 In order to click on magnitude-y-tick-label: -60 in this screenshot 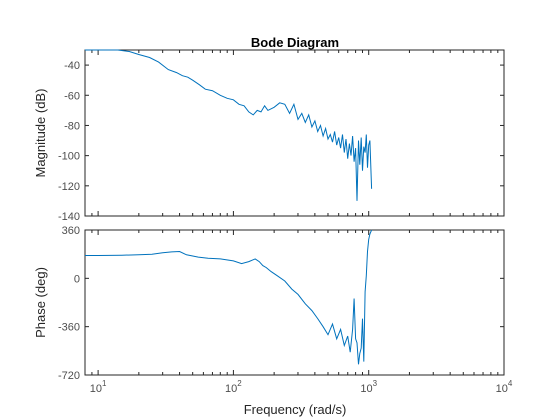, I will do `click(72, 96)`.